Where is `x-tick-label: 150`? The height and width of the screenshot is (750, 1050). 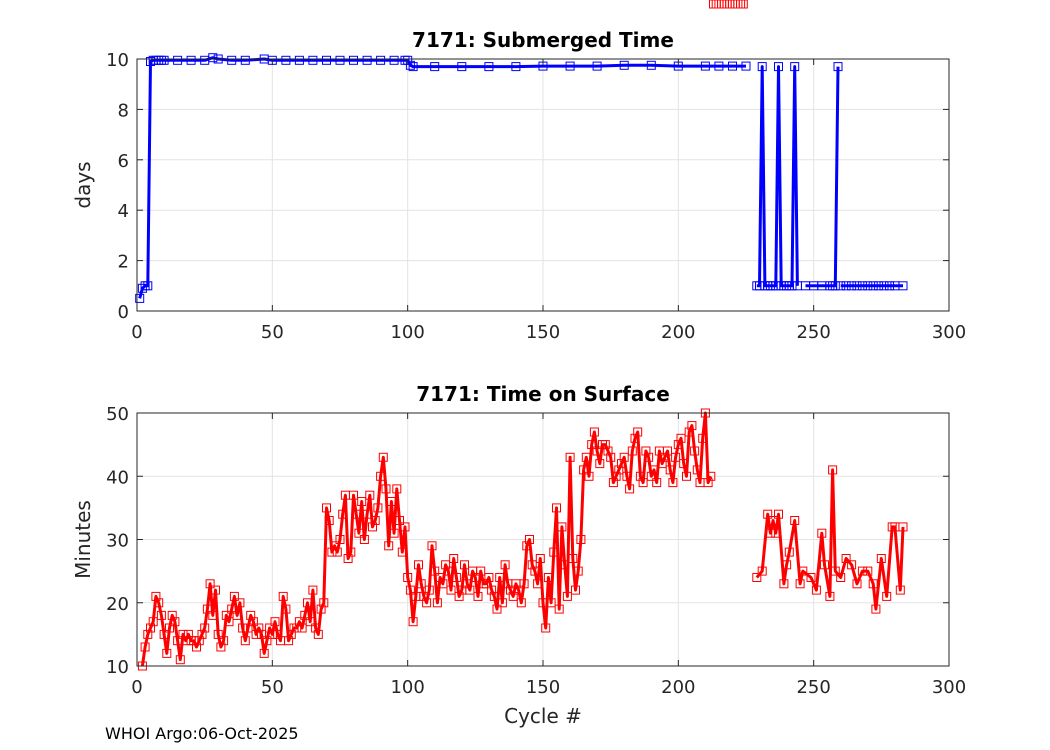
x-tick-label: 150 is located at coordinates (543, 687).